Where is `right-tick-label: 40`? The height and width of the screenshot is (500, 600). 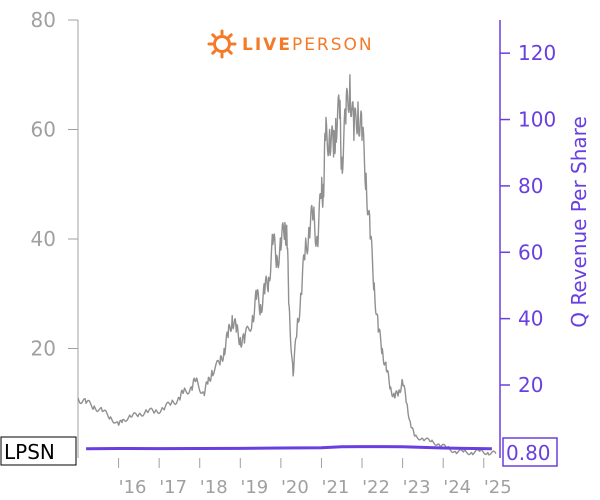
right-tick-label: 40 is located at coordinates (530, 319).